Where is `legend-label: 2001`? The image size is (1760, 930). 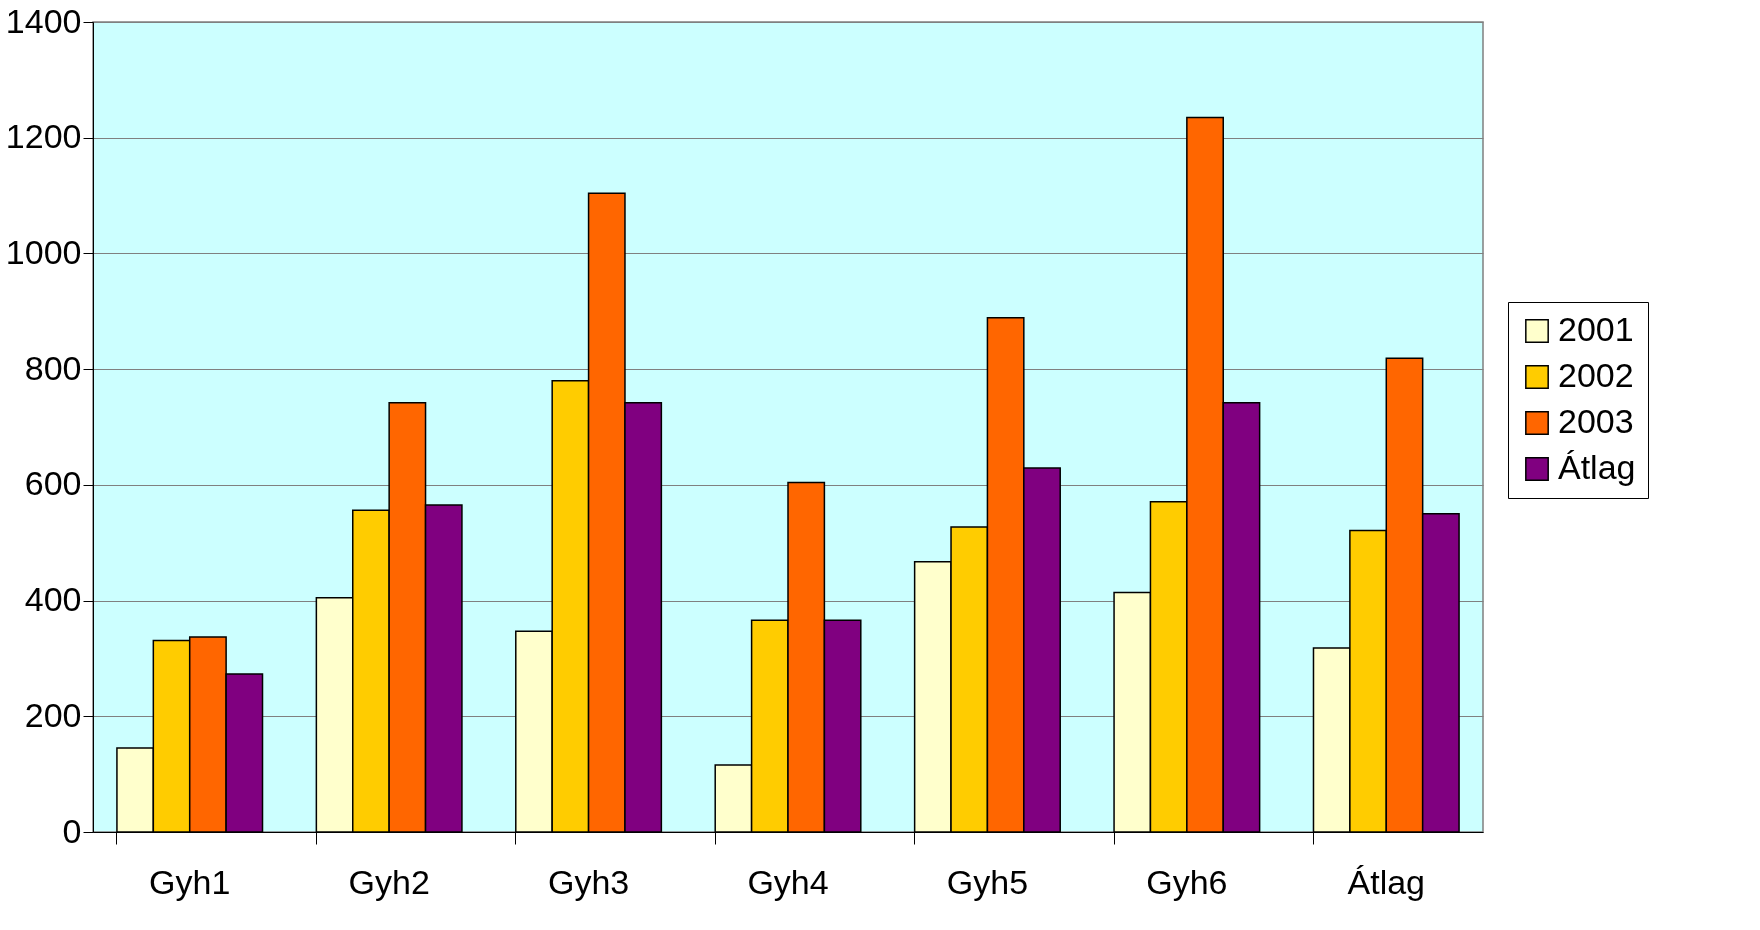
legend-label: 2001 is located at coordinates (1596, 329).